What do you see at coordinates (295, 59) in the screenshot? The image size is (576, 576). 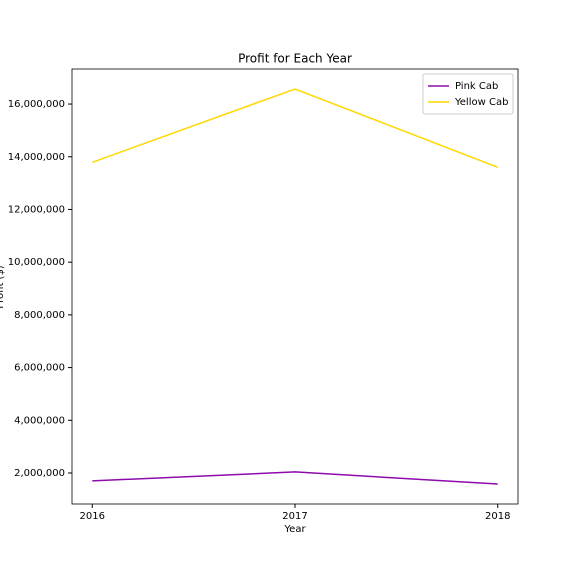 I see `chart-title: Profit for Each Year` at bounding box center [295, 59].